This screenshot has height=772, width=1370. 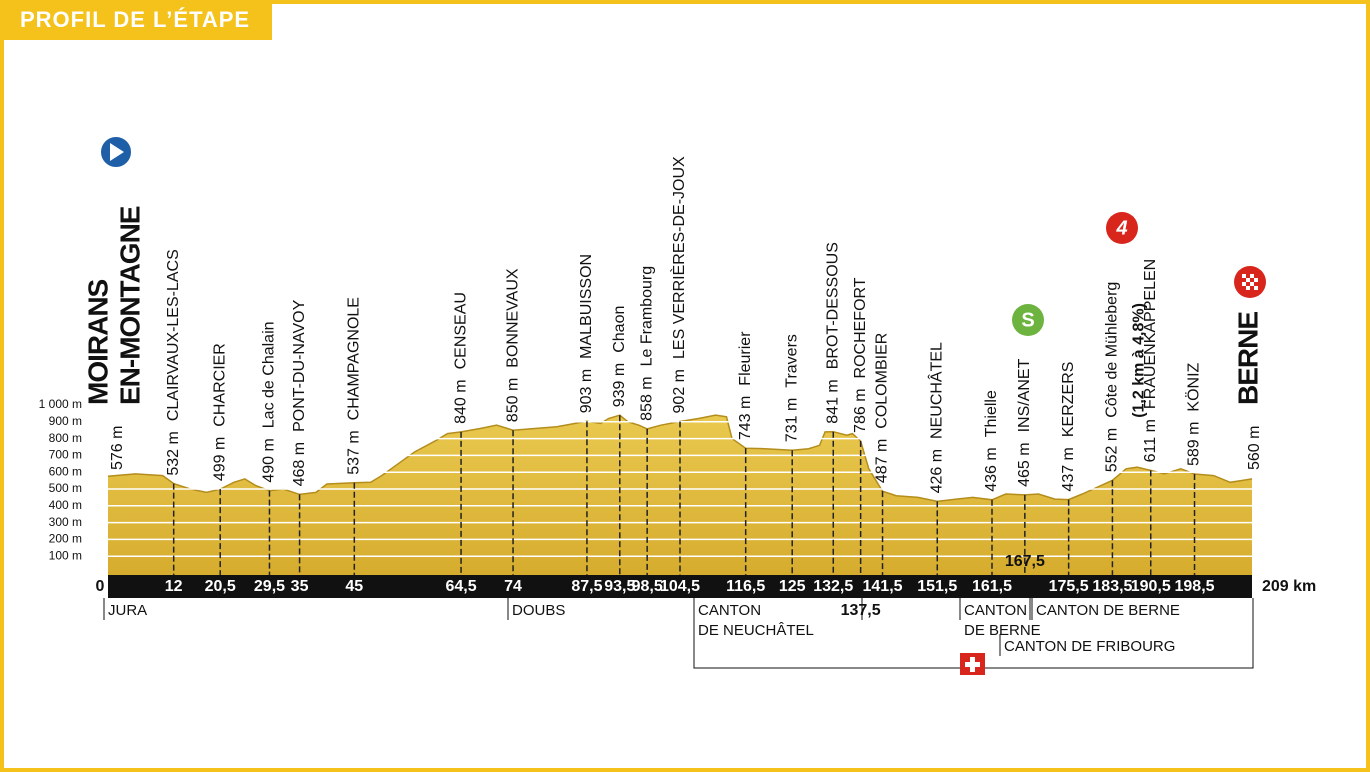 What do you see at coordinates (586, 306) in the screenshot?
I see `waypoint-name: MALBUISSON` at bounding box center [586, 306].